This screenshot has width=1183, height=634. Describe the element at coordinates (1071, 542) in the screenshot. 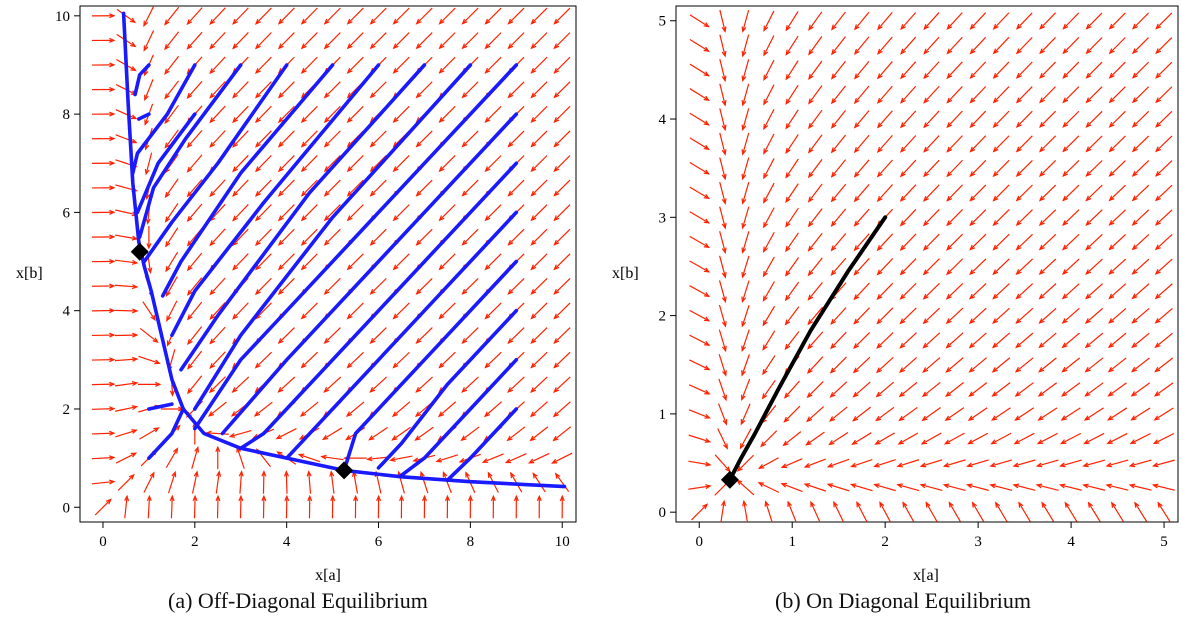

I see `x-tick-label: 4` at that location.